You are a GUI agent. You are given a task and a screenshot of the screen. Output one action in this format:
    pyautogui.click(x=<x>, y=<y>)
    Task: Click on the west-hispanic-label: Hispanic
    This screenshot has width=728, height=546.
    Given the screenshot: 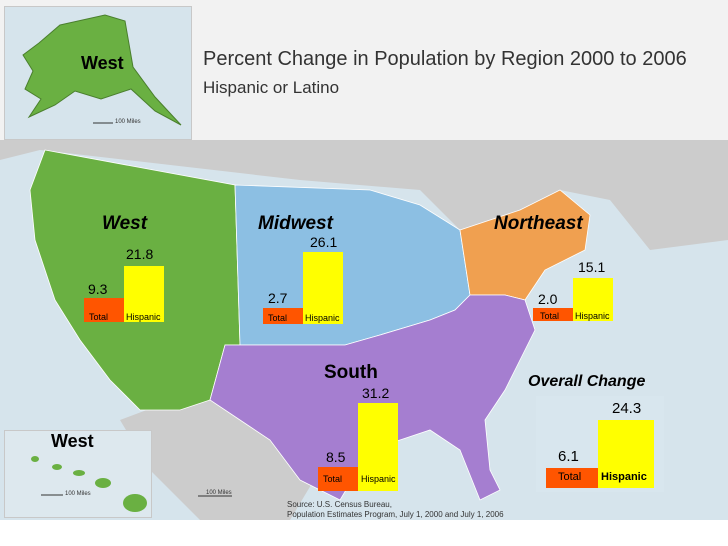 What is the action you would take?
    pyautogui.click(x=143, y=317)
    